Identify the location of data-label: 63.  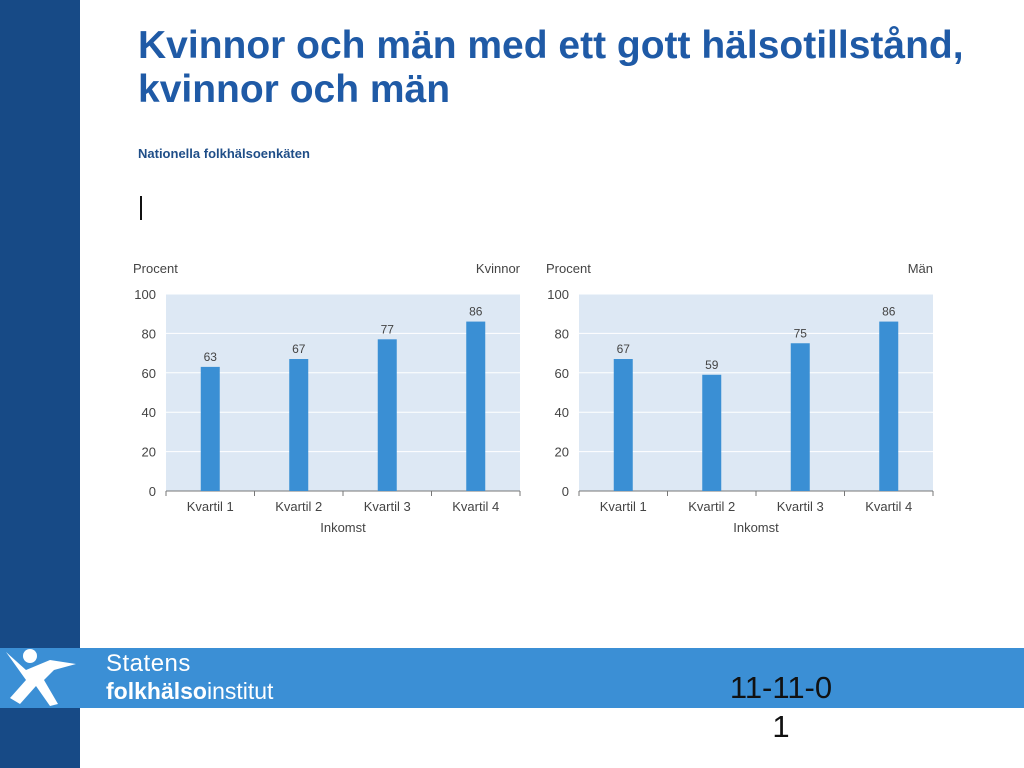
(211, 357).